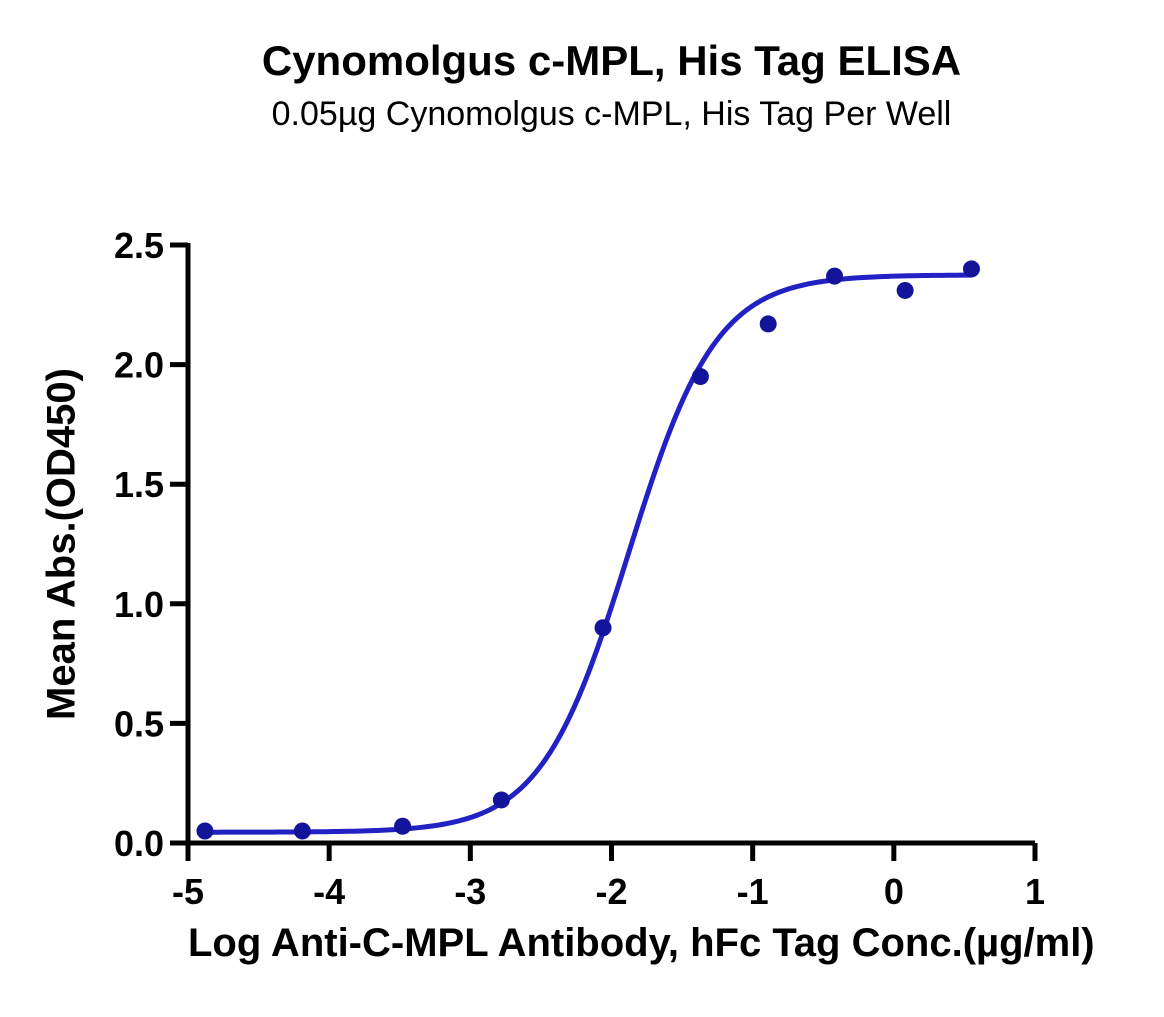 This screenshot has width=1164, height=1017. What do you see at coordinates (139, 843) in the screenshot?
I see `y-tick-label: 0.0` at bounding box center [139, 843].